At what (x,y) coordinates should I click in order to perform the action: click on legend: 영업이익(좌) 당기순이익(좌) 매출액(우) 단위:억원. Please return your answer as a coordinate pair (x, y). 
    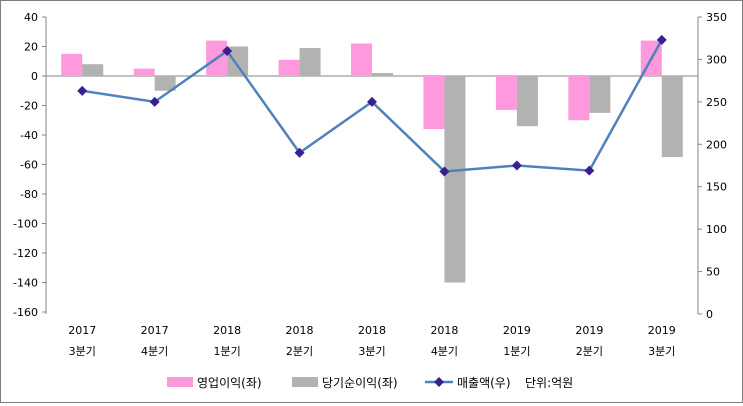
    Looking at the image, I should click on (370, 383).